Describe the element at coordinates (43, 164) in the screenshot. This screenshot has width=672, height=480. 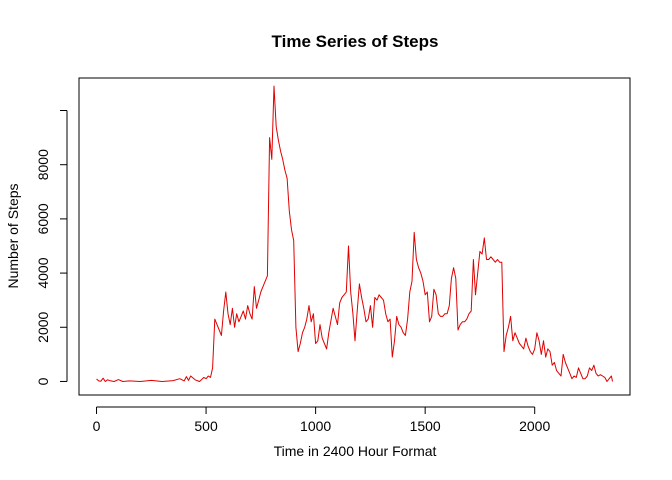
I see `y-tick-label: 8000` at that location.